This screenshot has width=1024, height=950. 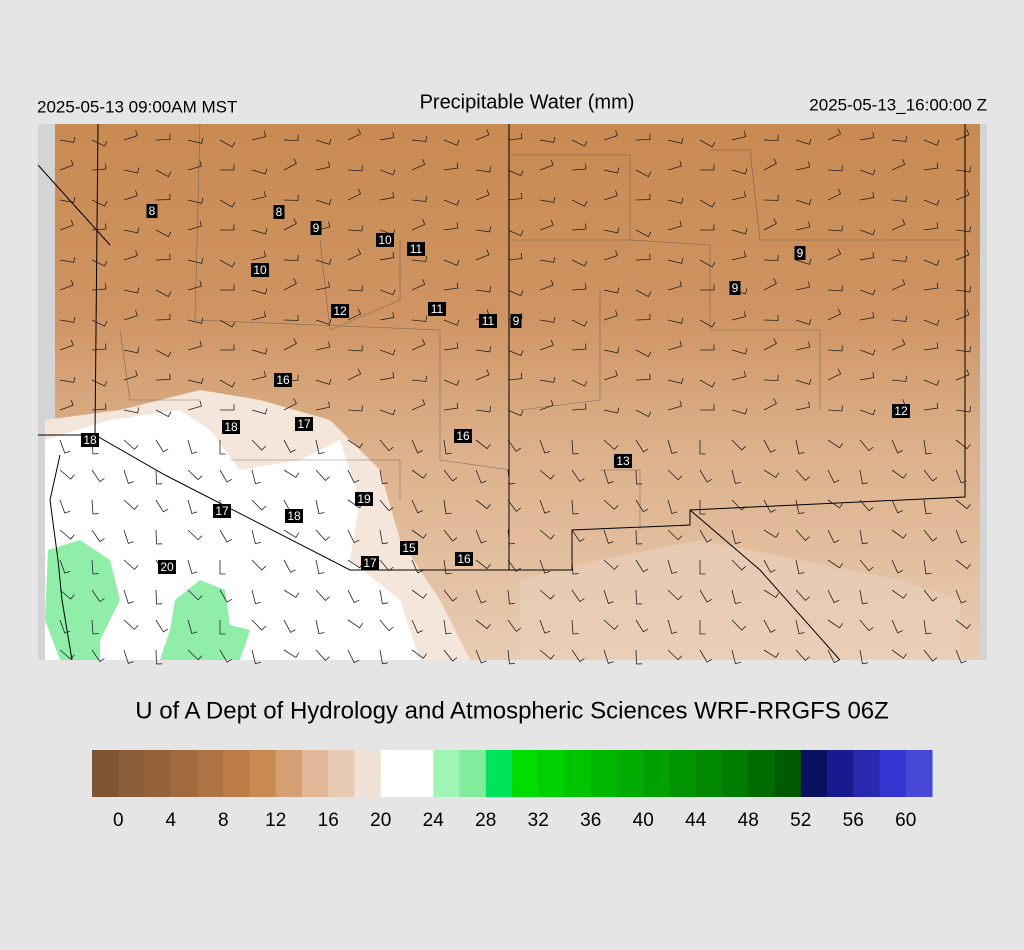 What do you see at coordinates (740, 600) in the screenshot?
I see `moist-zone` at bounding box center [740, 600].